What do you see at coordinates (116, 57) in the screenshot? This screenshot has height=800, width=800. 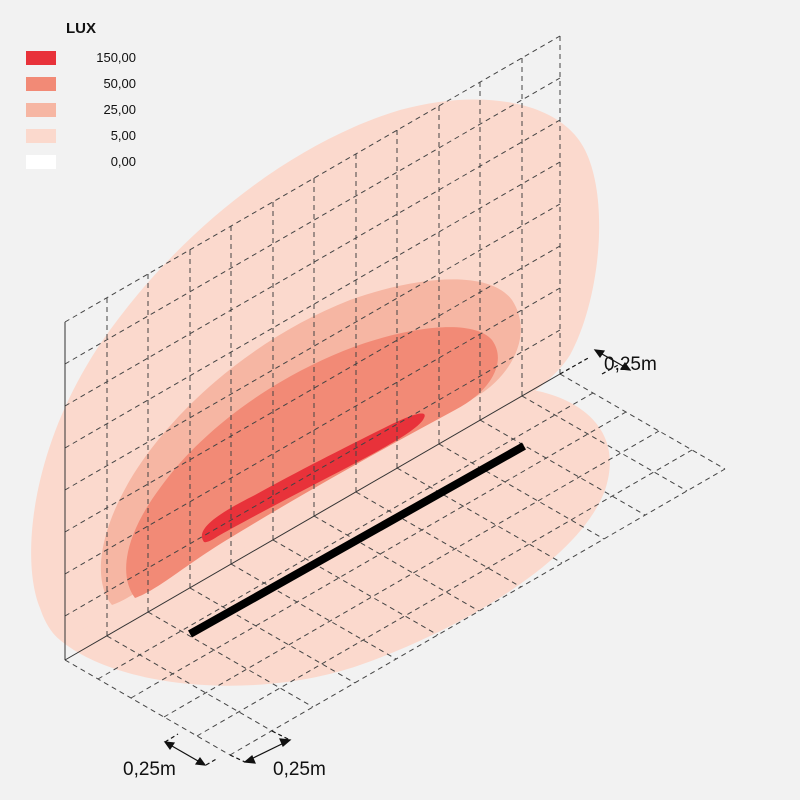 I see `legend-label: 150,00` at bounding box center [116, 57].